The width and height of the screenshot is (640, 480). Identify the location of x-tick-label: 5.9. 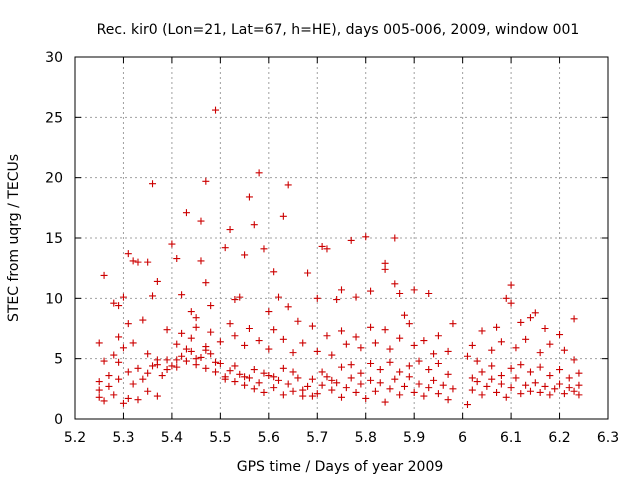
(414, 438).